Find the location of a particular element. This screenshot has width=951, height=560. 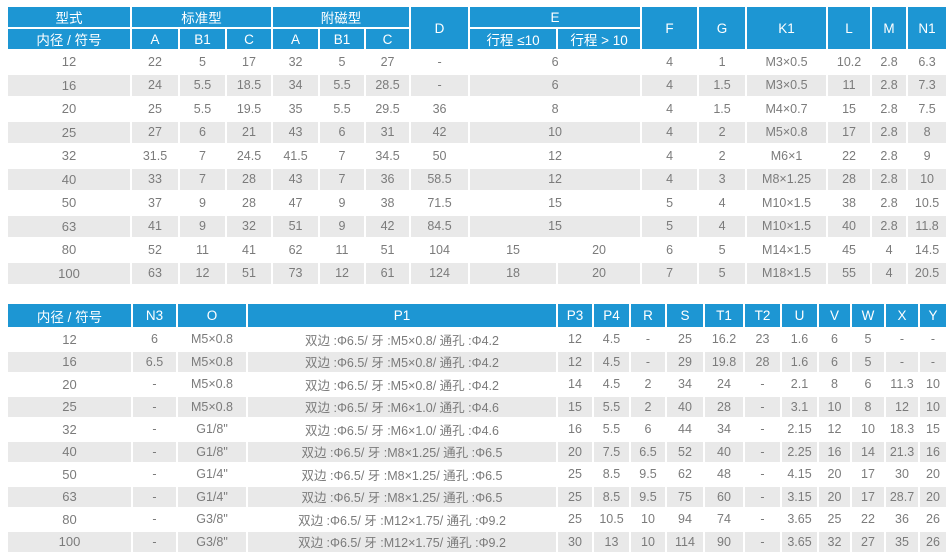

table-row: 100 63 12 51 73 12 61 124 18 20 7 5 M18×1.5 55 4 20.5 is located at coordinates (477, 273).